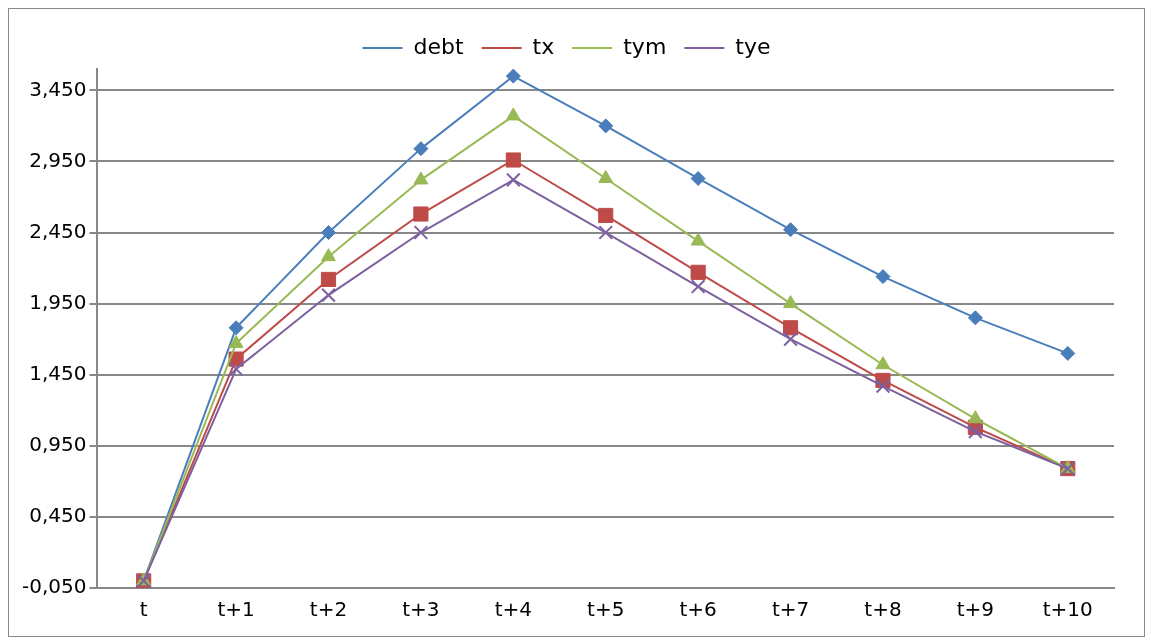 This screenshot has width=1151, height=643. What do you see at coordinates (645, 46) in the screenshot?
I see `legend-label: tym` at bounding box center [645, 46].